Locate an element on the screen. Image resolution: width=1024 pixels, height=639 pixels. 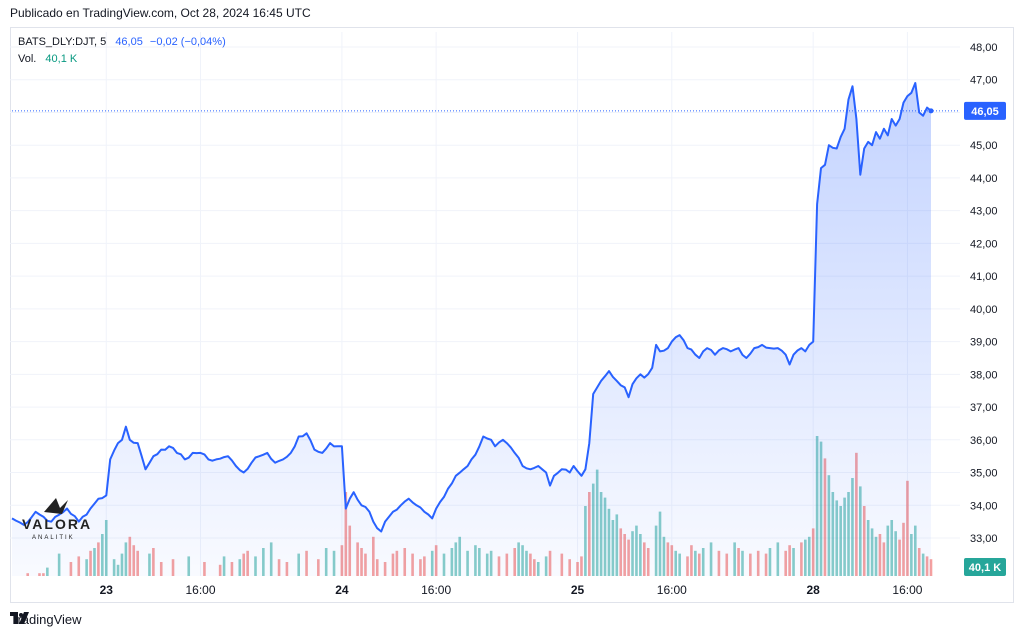
y-tick-label: 40,00 is located at coordinates (984, 310).